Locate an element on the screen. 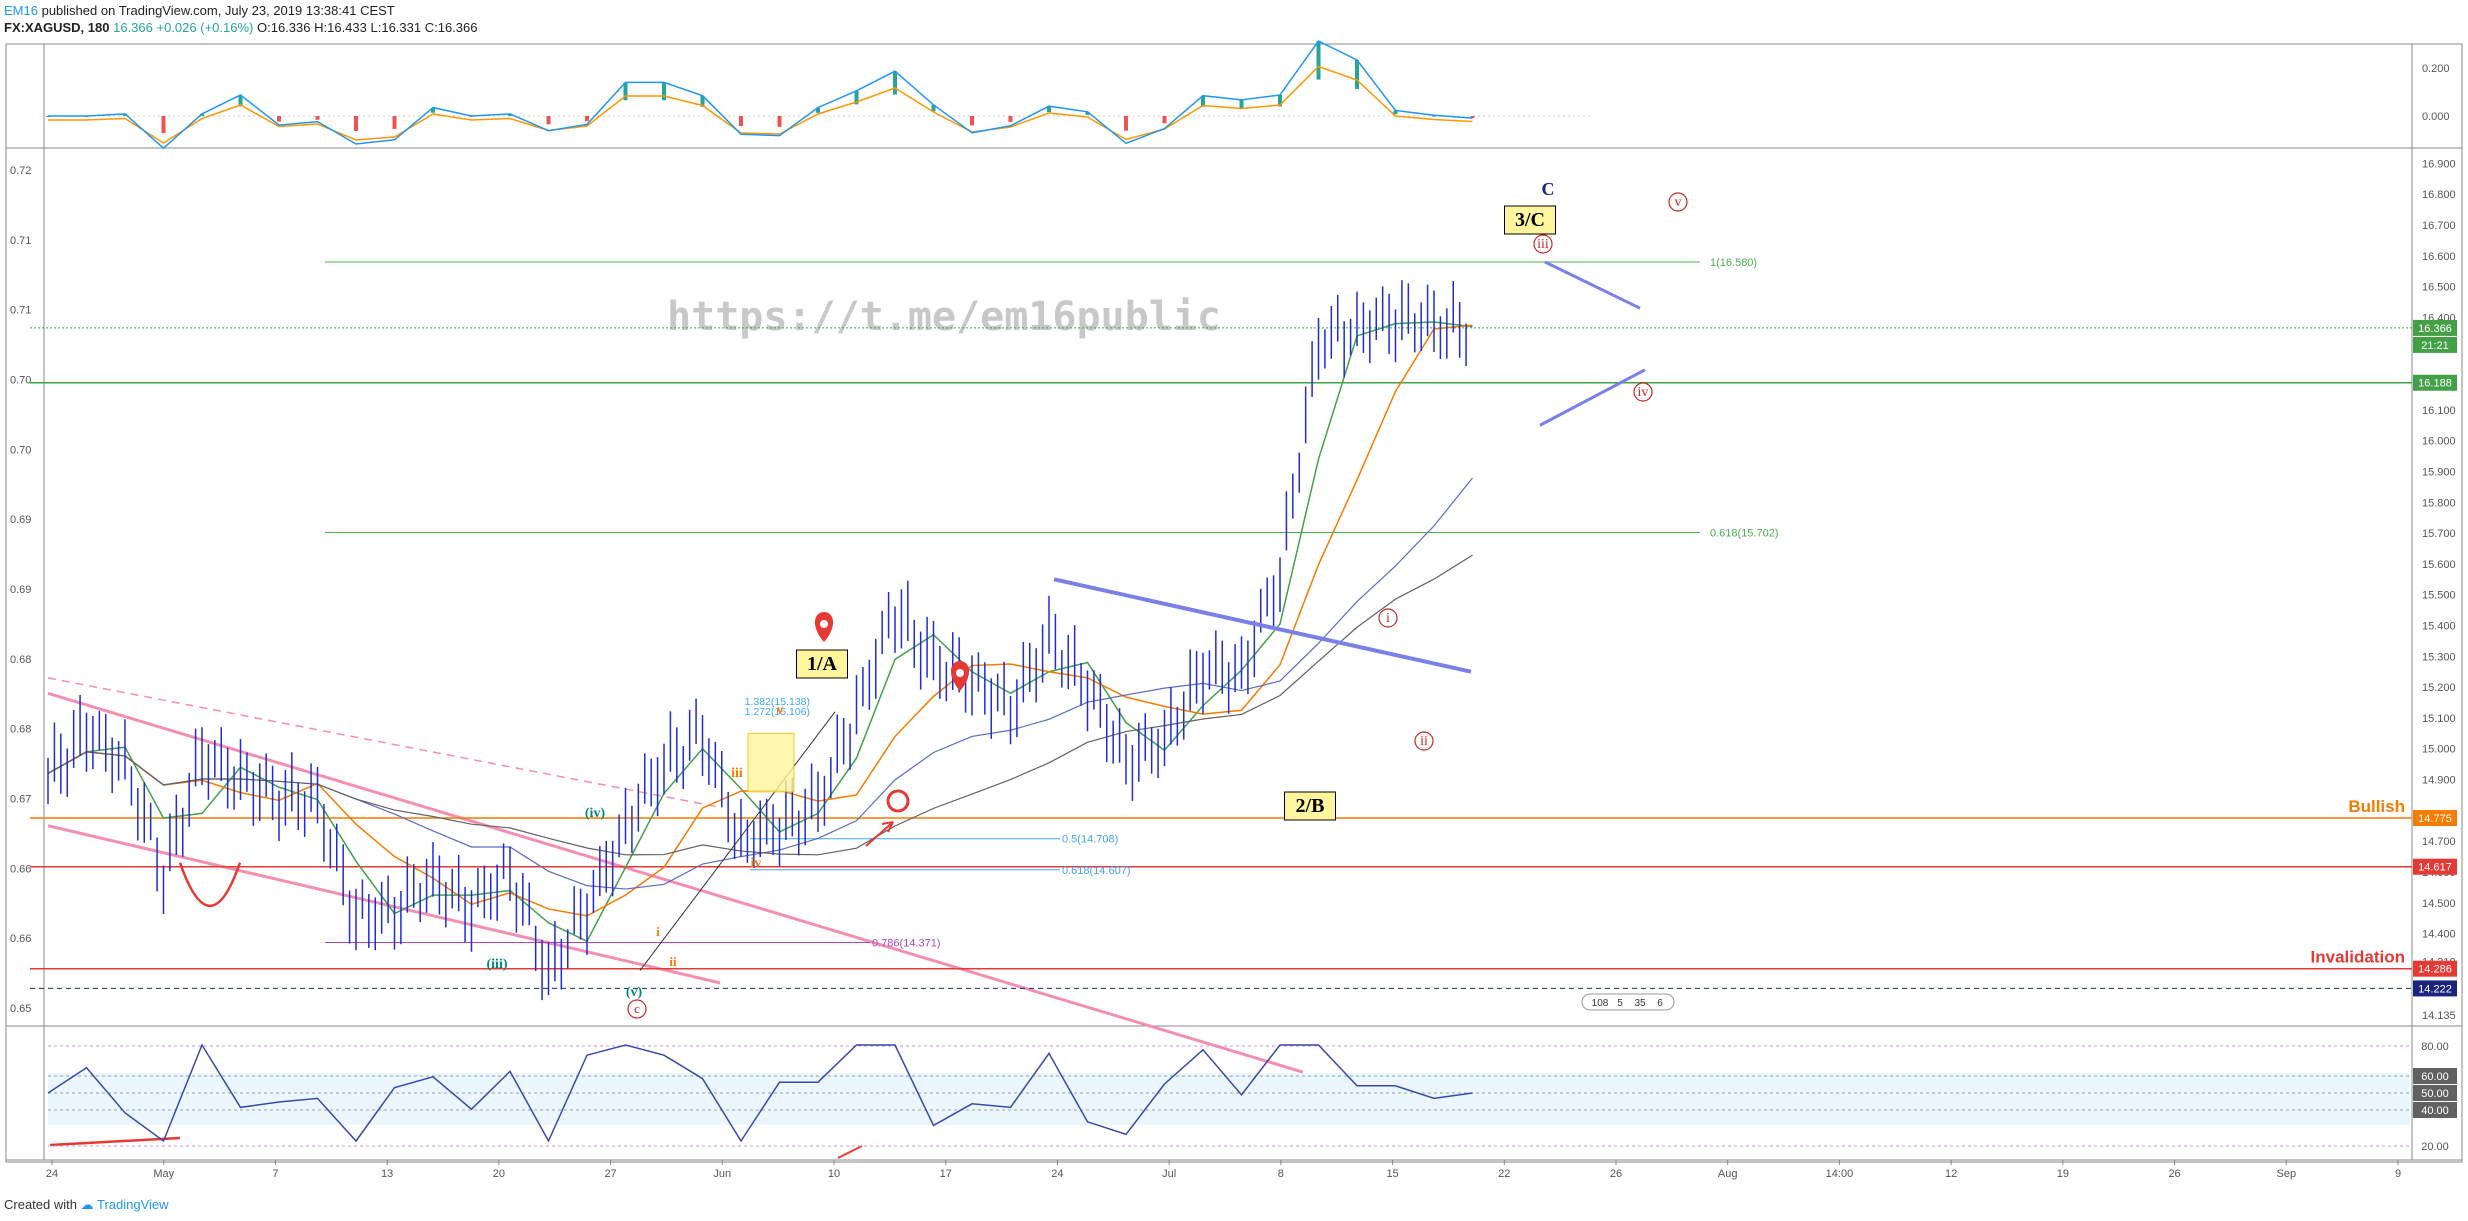 The height and width of the screenshot is (1221, 2468). wedge-upper-trendline is located at coordinates (1592, 285).